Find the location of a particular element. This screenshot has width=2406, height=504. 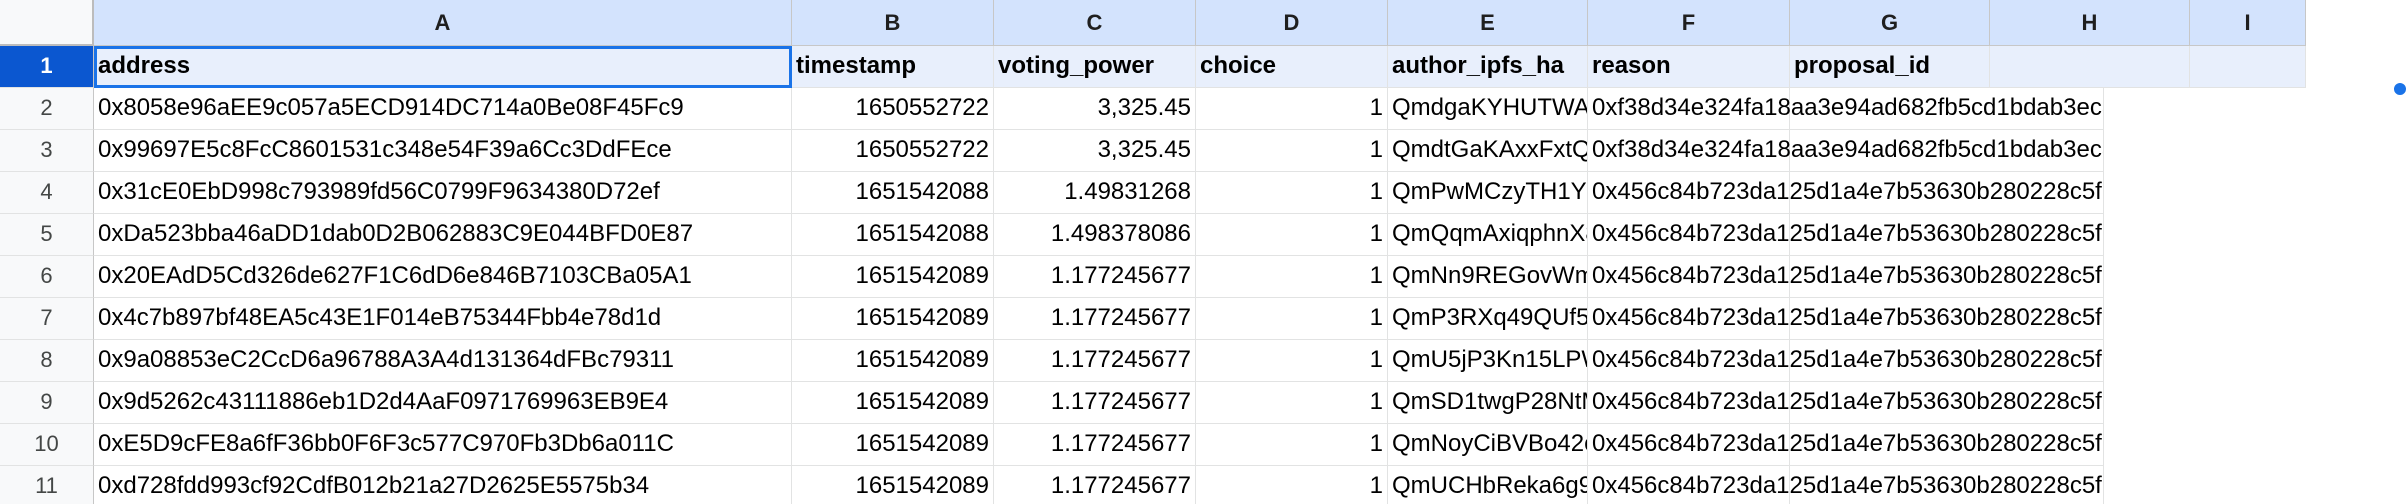

column-header-b: B is located at coordinates (893, 23).